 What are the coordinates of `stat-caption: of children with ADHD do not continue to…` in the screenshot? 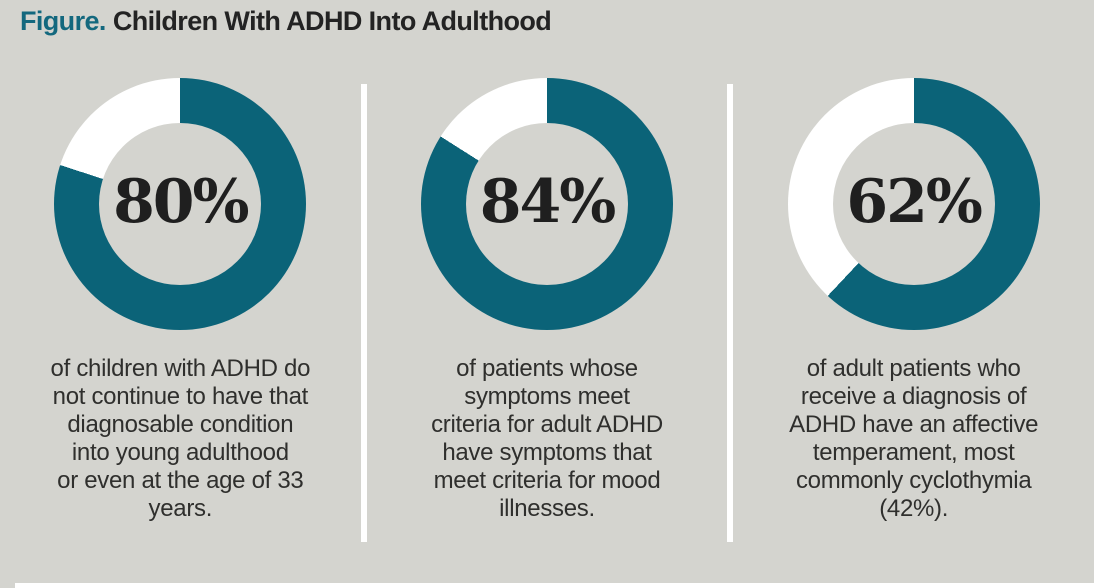 It's located at (180, 438).